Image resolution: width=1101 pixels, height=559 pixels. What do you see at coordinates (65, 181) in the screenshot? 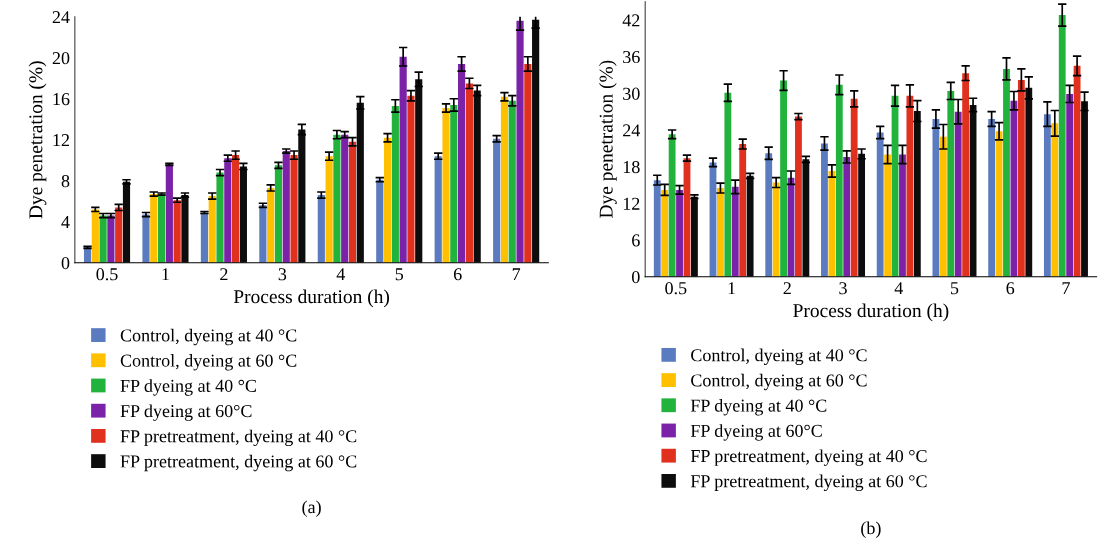
I see `y-tick-label: 8` at bounding box center [65, 181].